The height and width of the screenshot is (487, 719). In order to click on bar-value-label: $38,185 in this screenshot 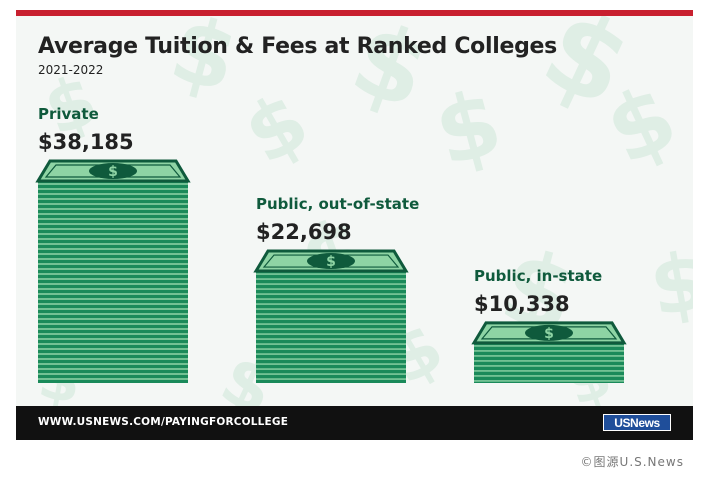, I will do `click(86, 142)`.